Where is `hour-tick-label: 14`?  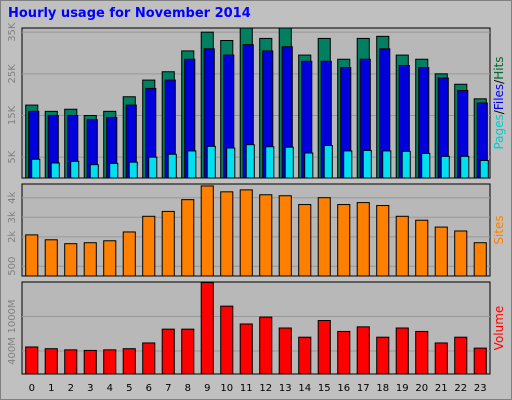
hour-tick-label: 14 is located at coordinates (304, 388).